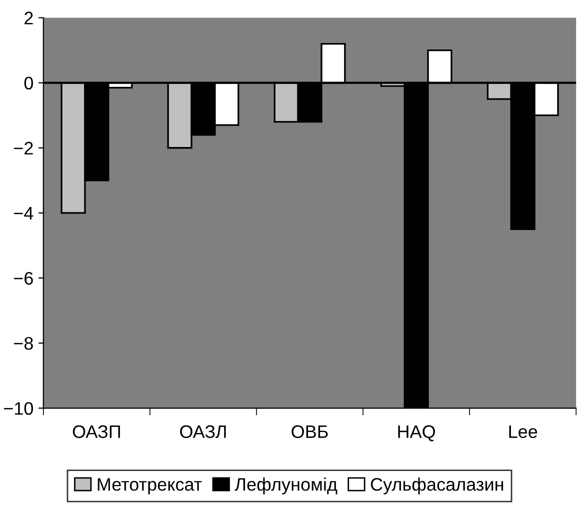 The image size is (579, 507). I want to click on y-tick-label: −4, so click(24, 213).